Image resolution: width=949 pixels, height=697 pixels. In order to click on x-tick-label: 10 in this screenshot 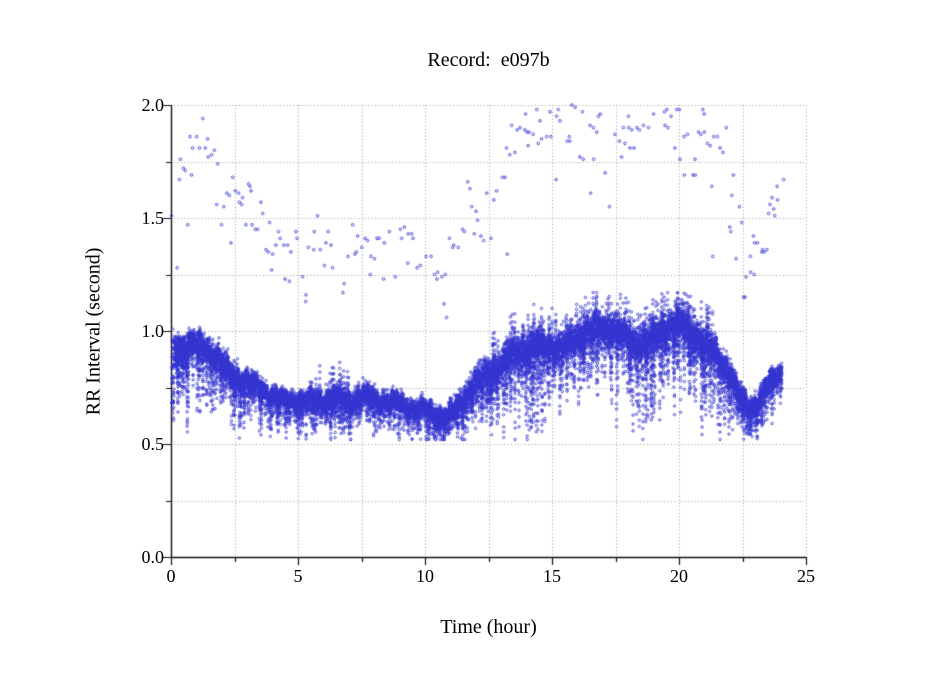, I will do `click(425, 576)`.